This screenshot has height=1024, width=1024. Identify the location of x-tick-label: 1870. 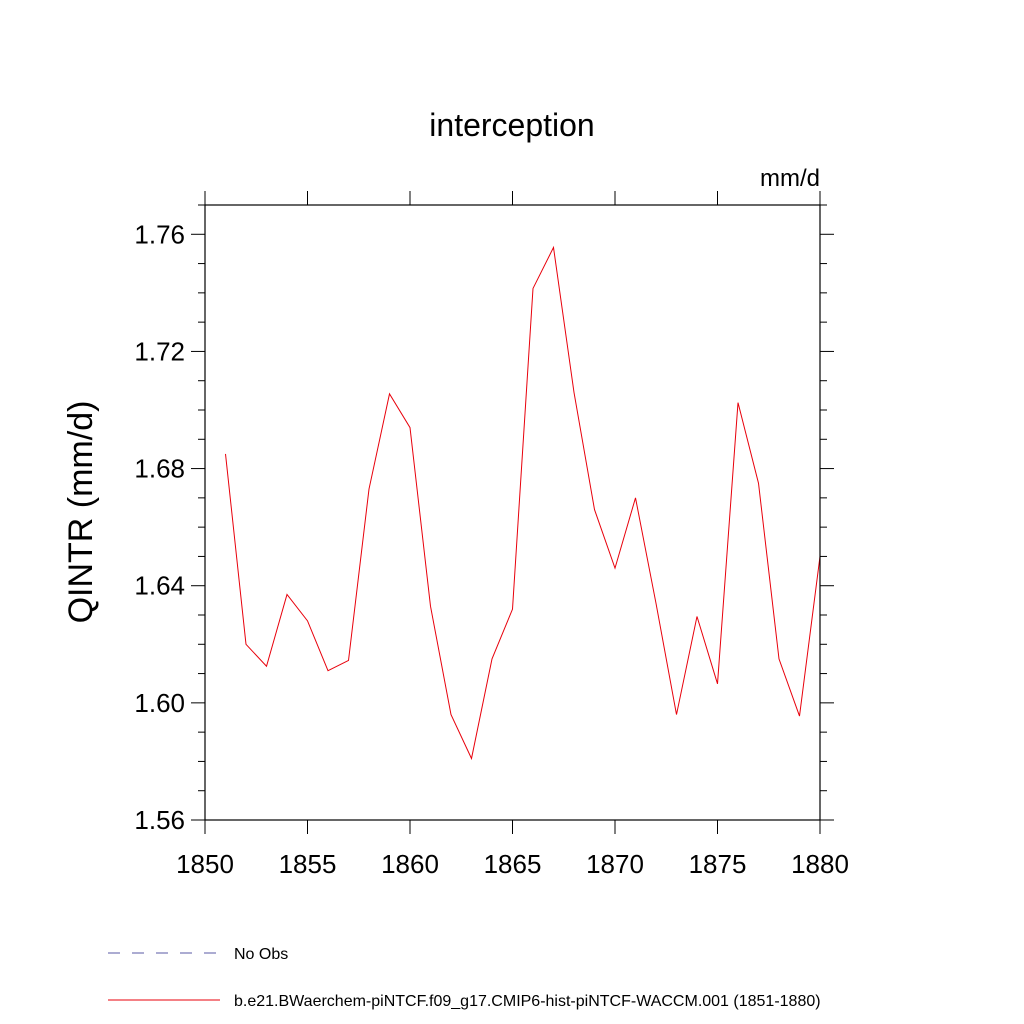
(615, 864).